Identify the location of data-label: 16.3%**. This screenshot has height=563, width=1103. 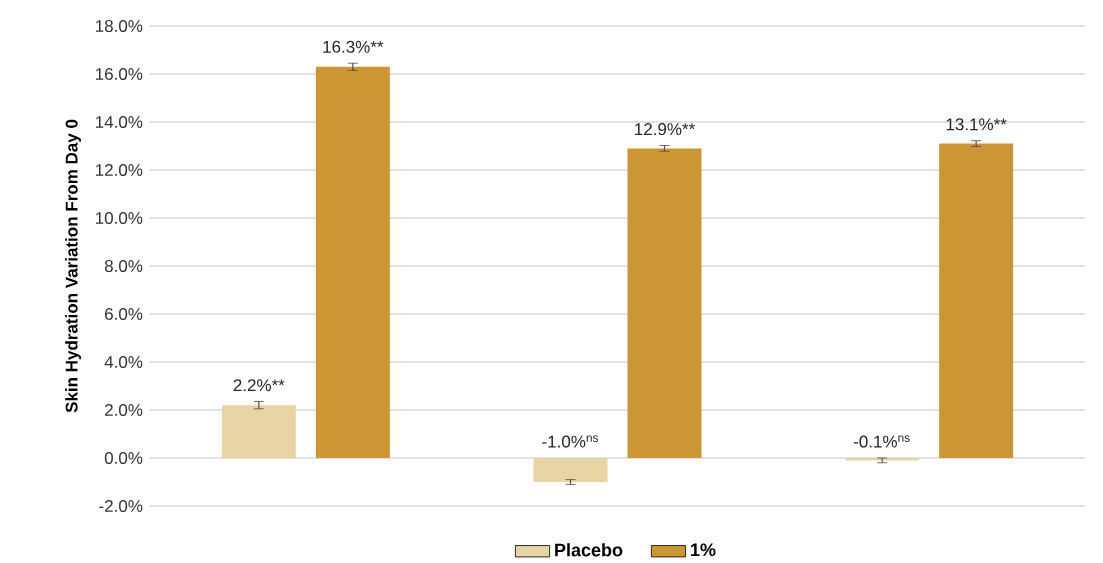
(353, 46).